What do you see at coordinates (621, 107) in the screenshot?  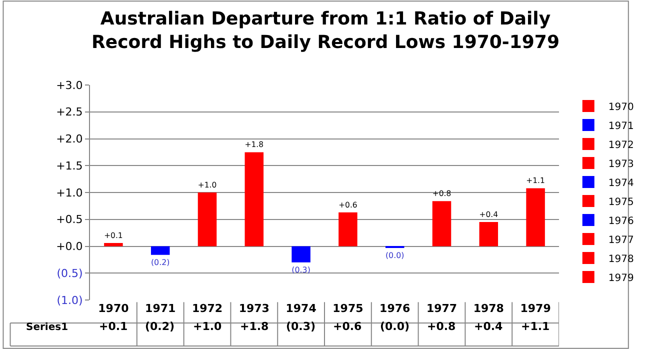 I see `legend-label: 1970` at bounding box center [621, 107].